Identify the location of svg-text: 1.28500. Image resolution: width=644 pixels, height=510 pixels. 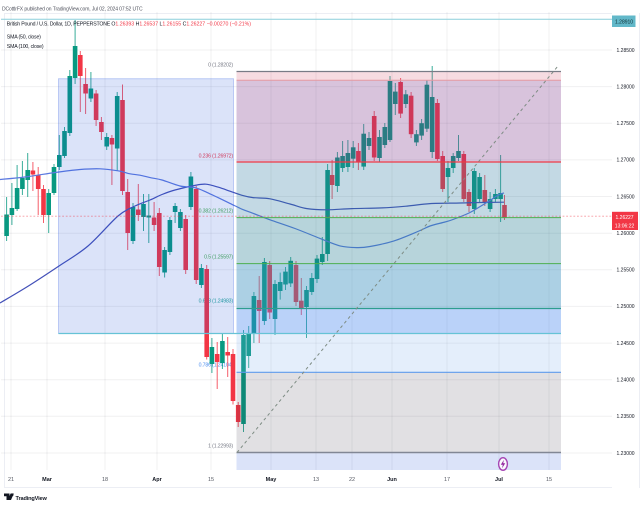
(626, 51).